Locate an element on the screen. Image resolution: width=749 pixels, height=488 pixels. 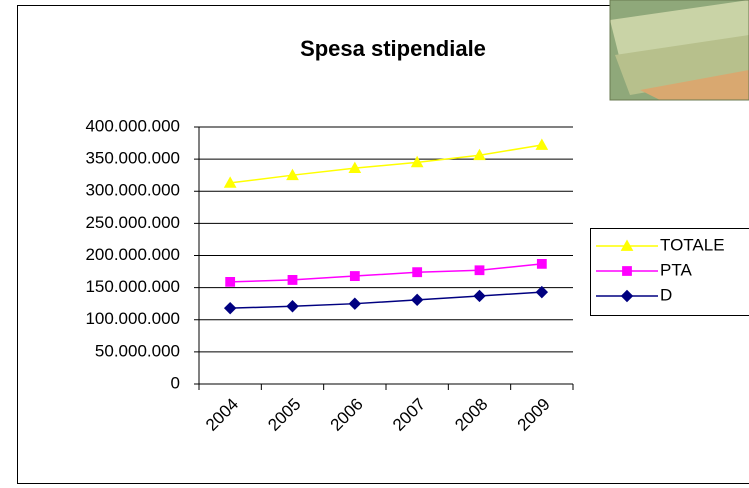
legend-box is located at coordinates (669, 272).